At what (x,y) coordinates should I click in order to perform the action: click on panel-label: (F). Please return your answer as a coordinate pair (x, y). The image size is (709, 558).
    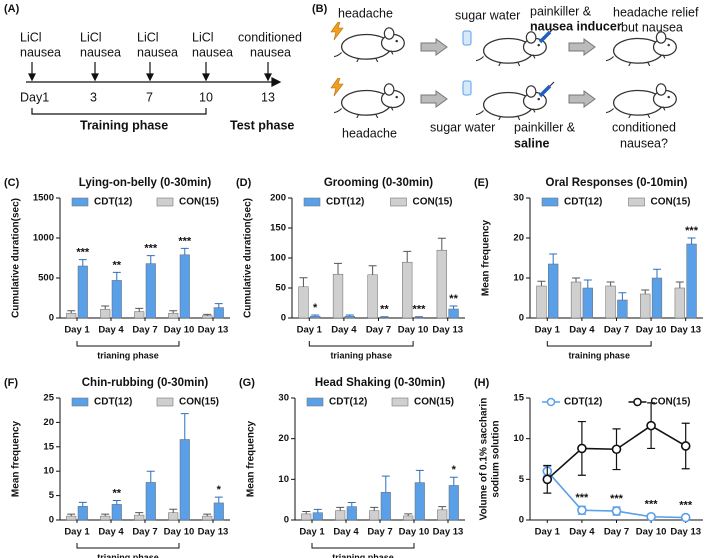
    Looking at the image, I should click on (11, 383).